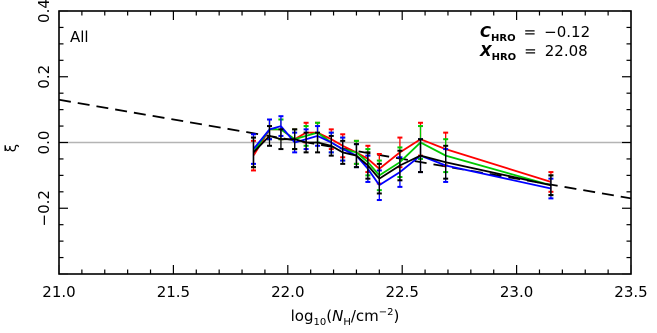 The width and height of the screenshot is (657, 333). I want to click on annotation-x-hro-eq: =, so click(530, 51).